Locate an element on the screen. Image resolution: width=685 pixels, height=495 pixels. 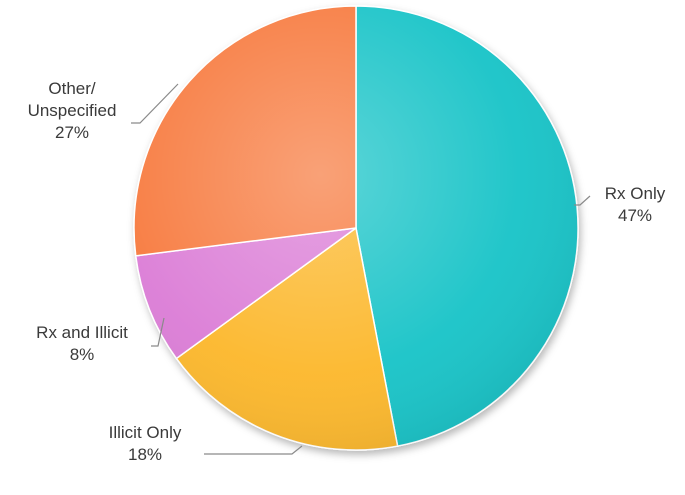
pct-illicit-only: 18% is located at coordinates (145, 454).